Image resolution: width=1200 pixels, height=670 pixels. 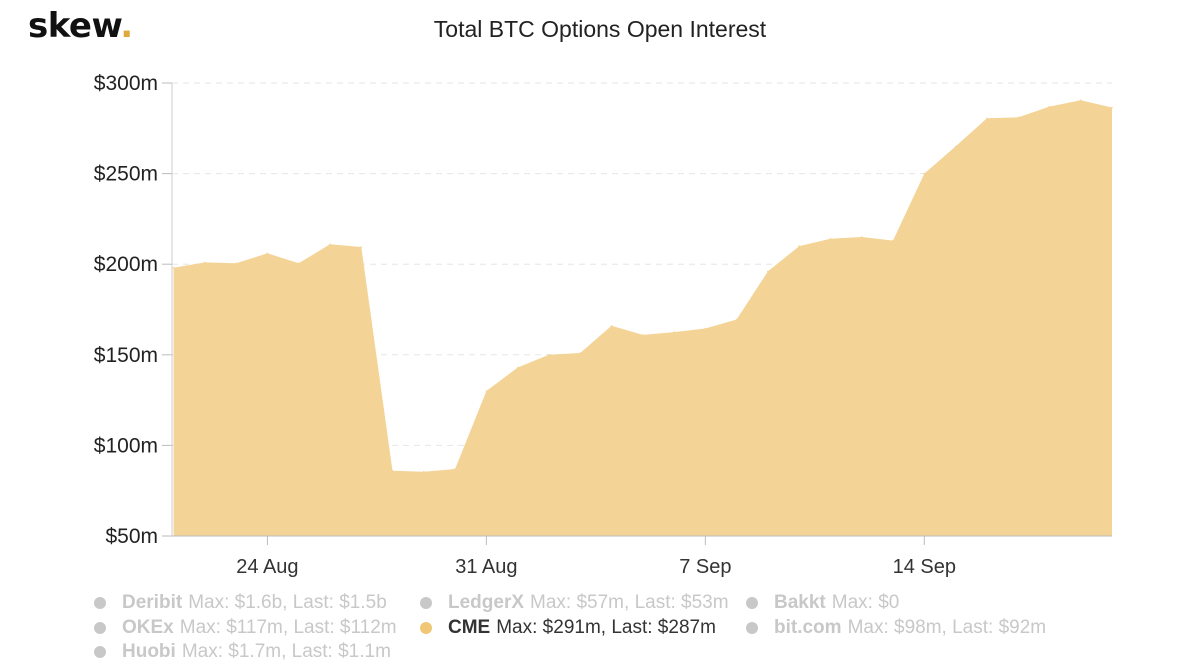 What do you see at coordinates (947, 627) in the screenshot?
I see `legend-series-stats: Max: $98m, Last: $92m` at bounding box center [947, 627].